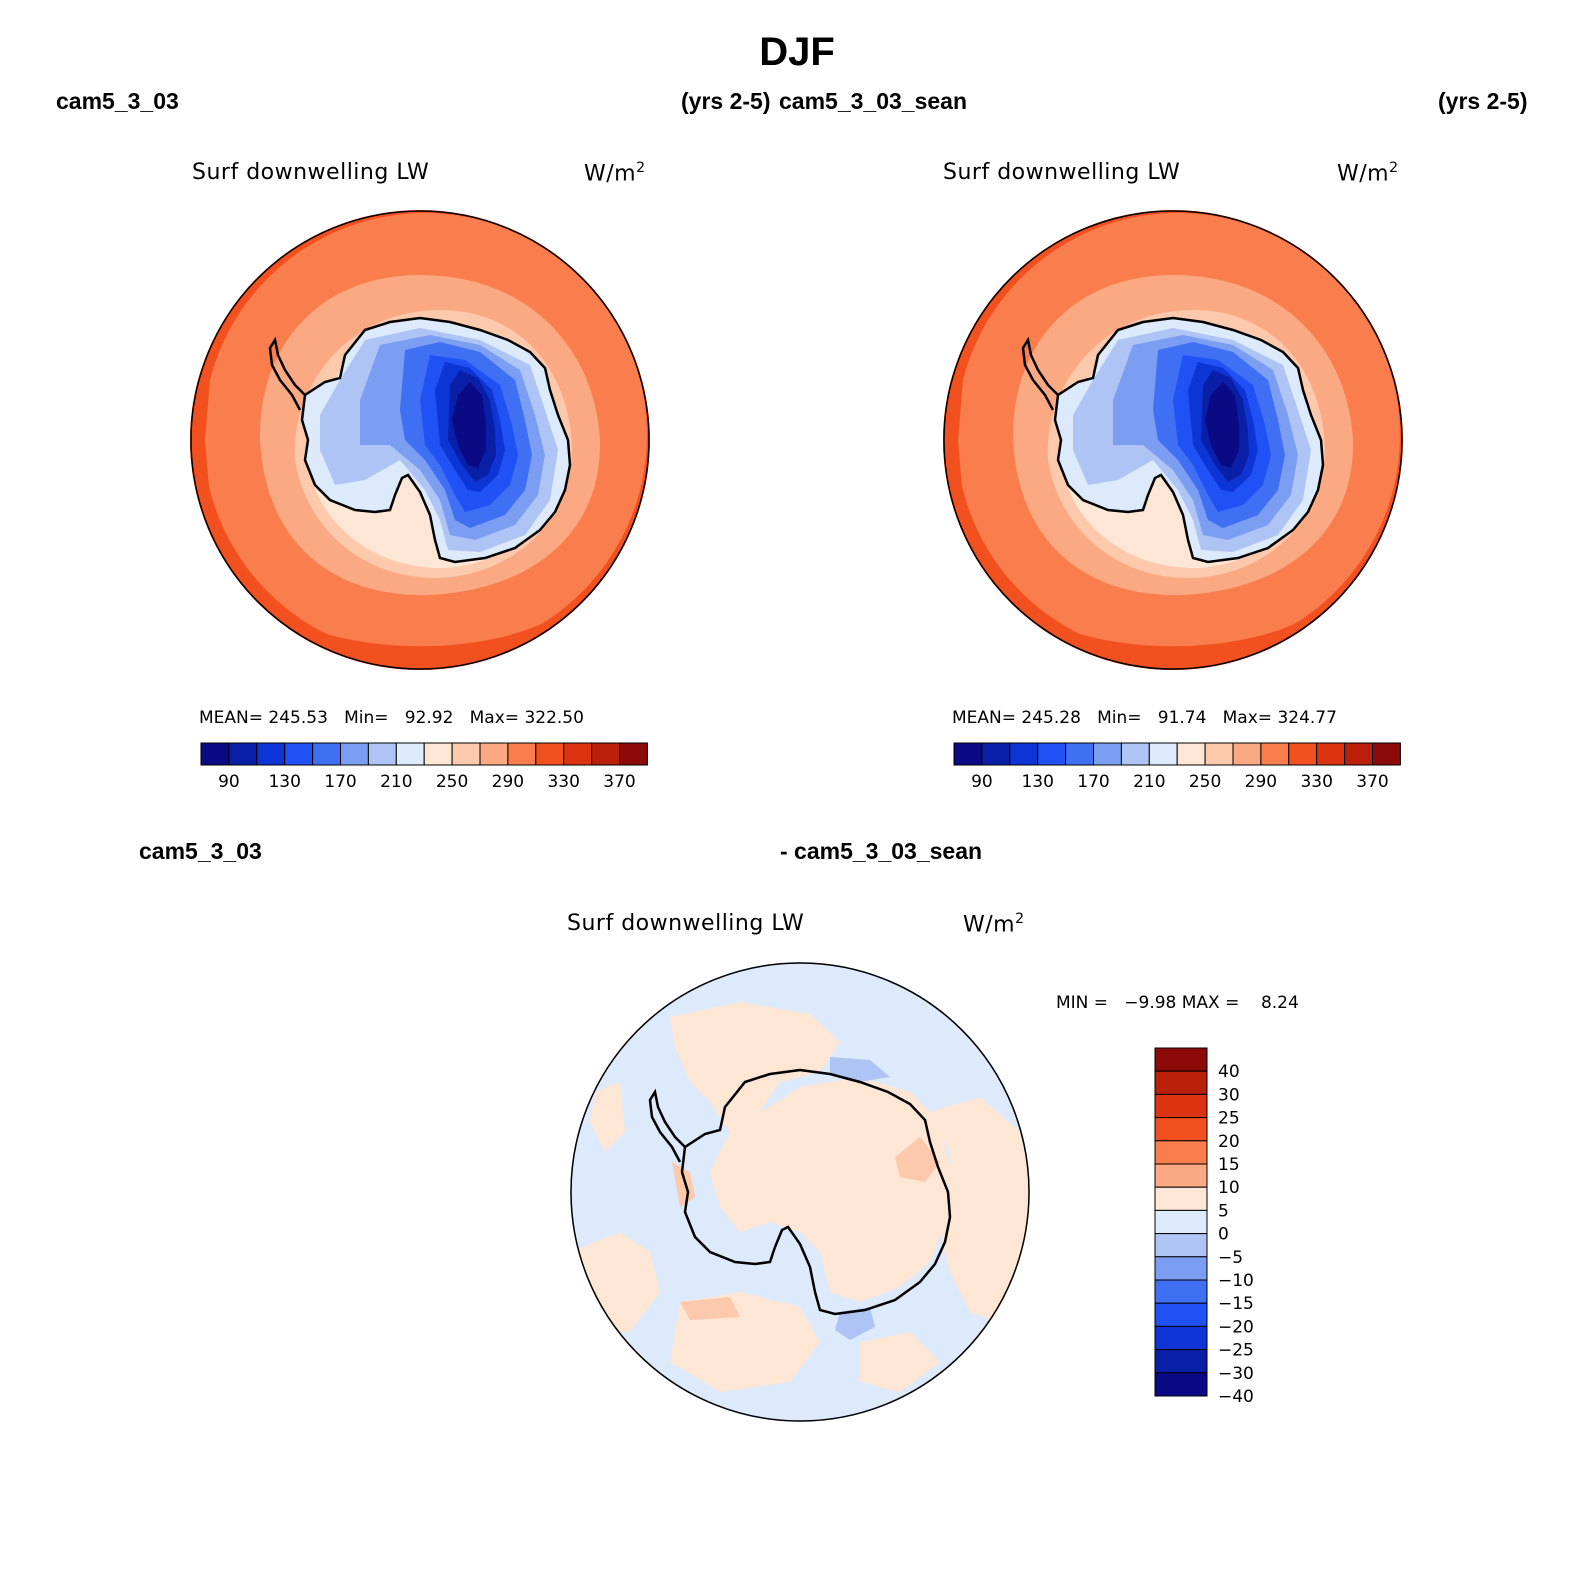 Image resolution: width=1594 pixels, height=1594 pixels. Describe the element at coordinates (229, 782) in the screenshot. I see `panel1-colorbar-tick-label: 90` at that location.